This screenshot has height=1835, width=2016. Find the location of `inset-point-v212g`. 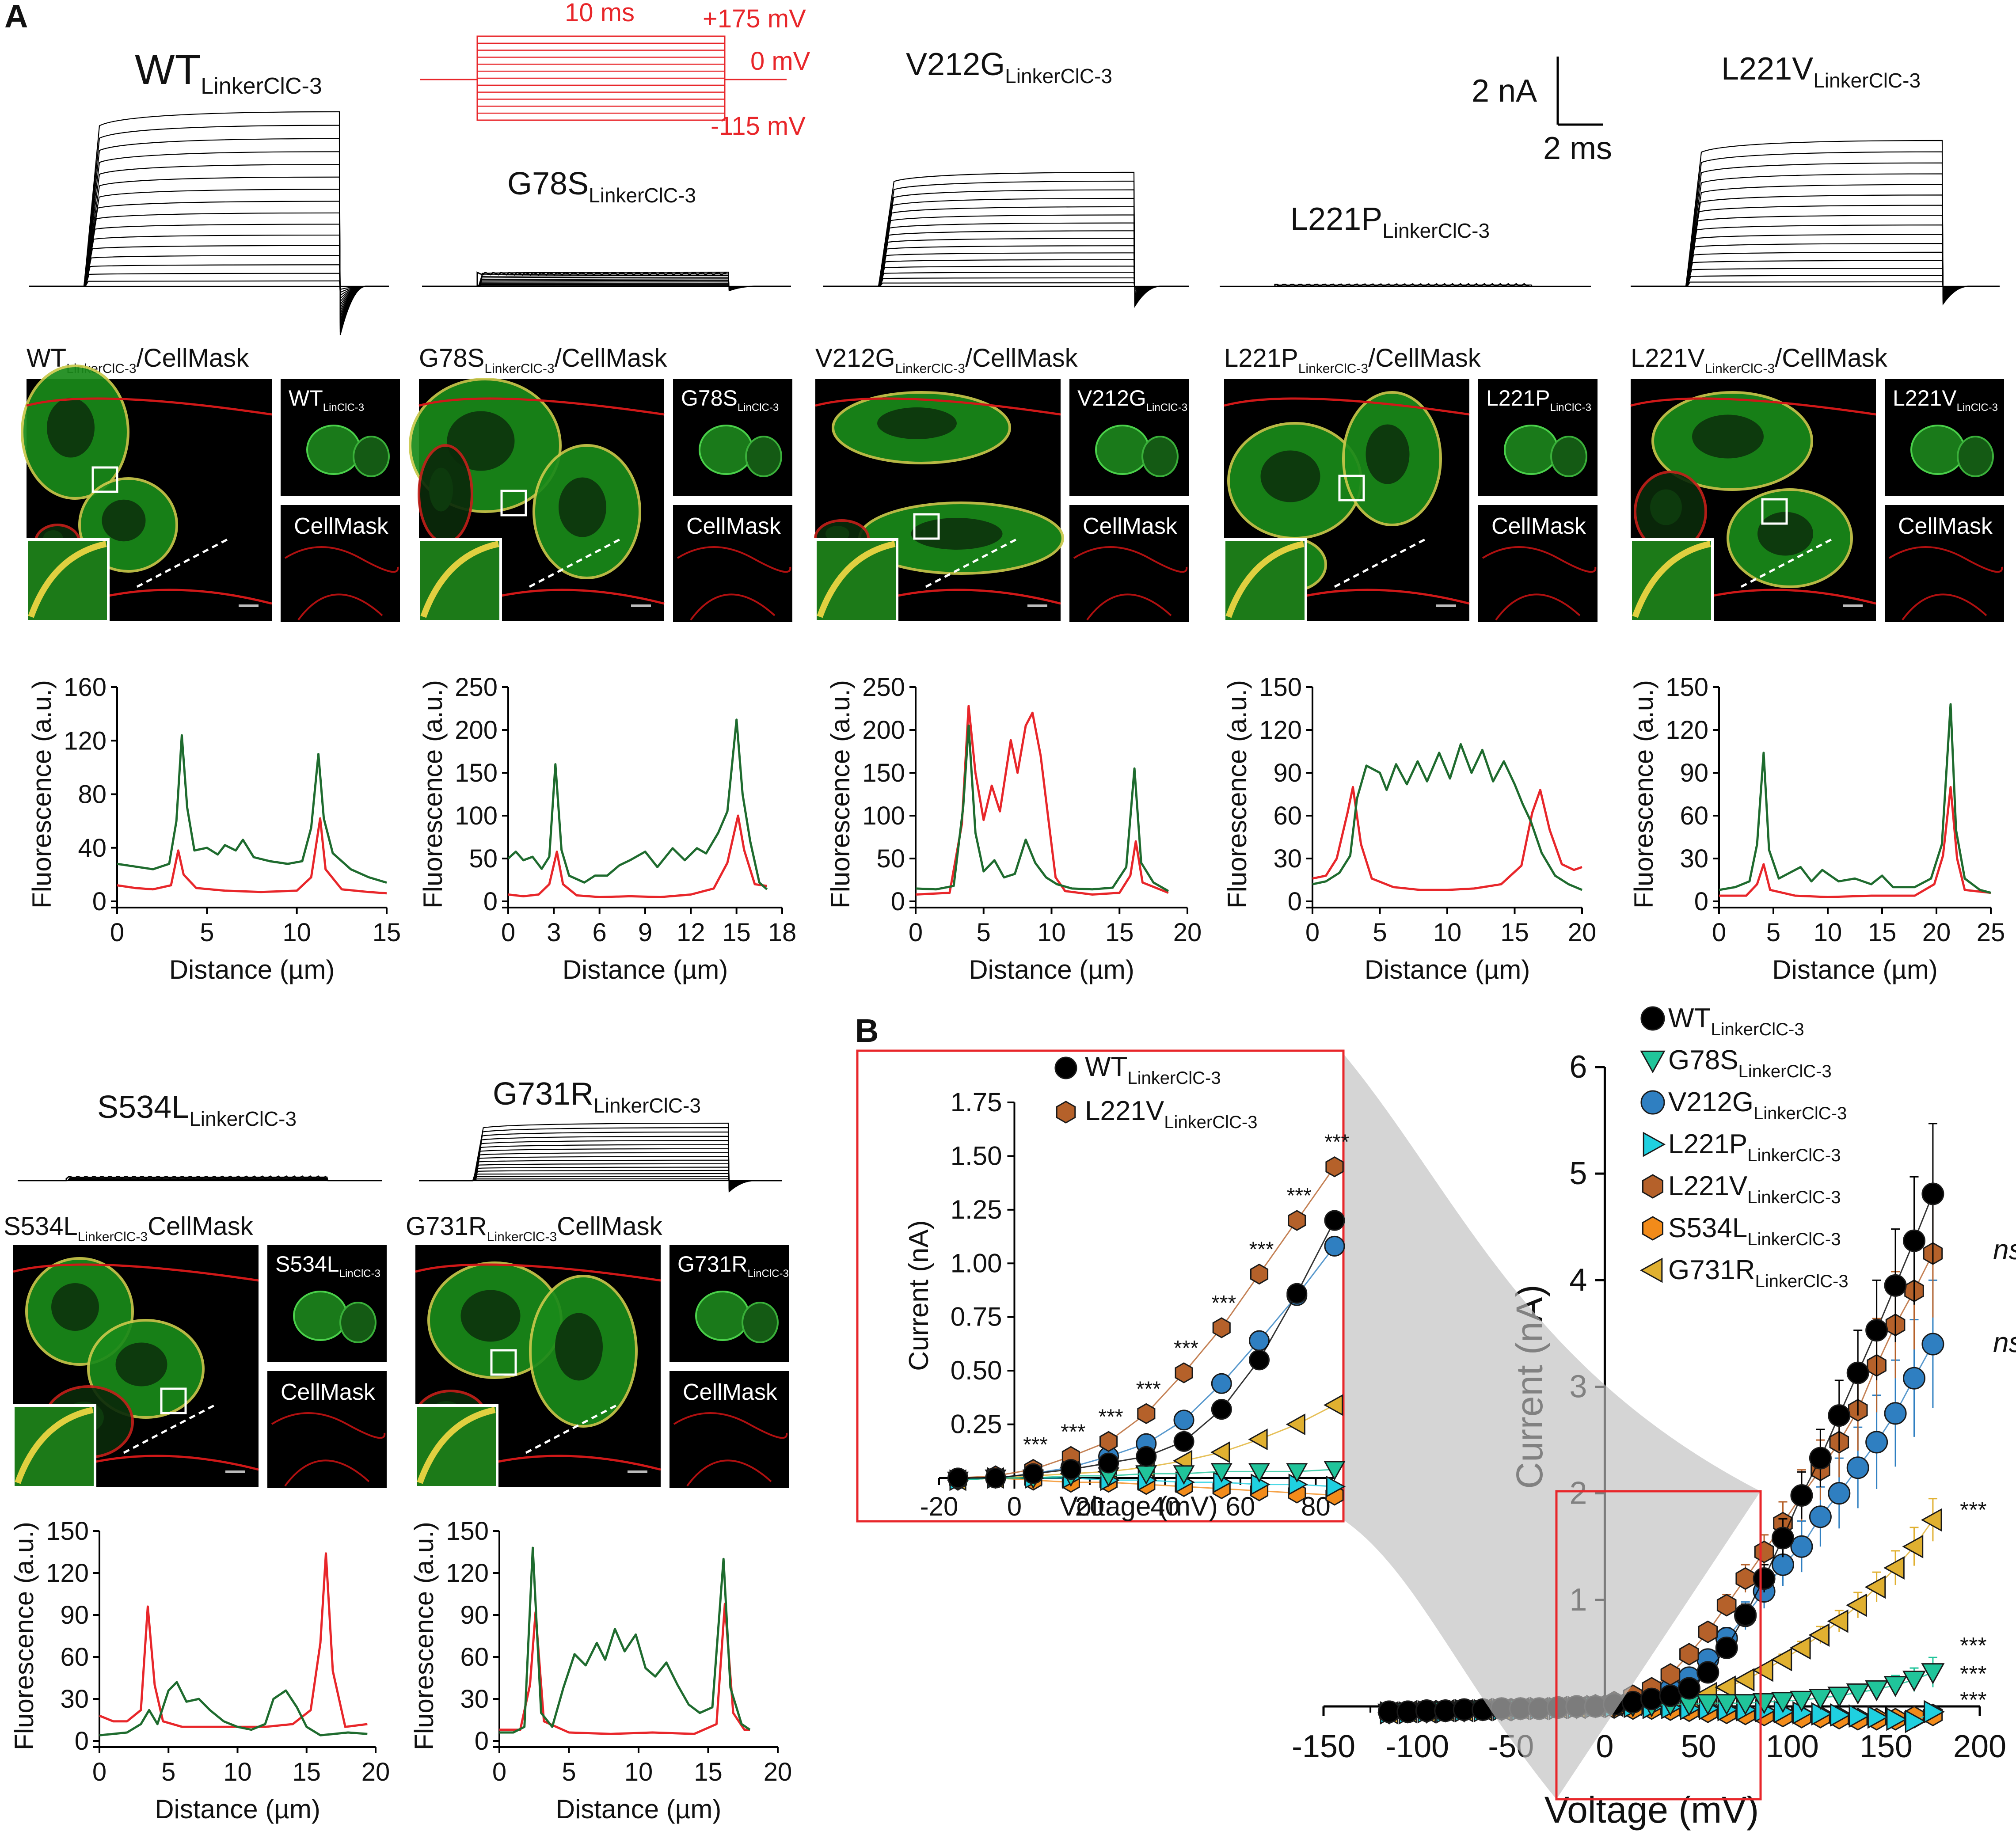

inset-point-v212g is located at coordinates (1335, 1246).